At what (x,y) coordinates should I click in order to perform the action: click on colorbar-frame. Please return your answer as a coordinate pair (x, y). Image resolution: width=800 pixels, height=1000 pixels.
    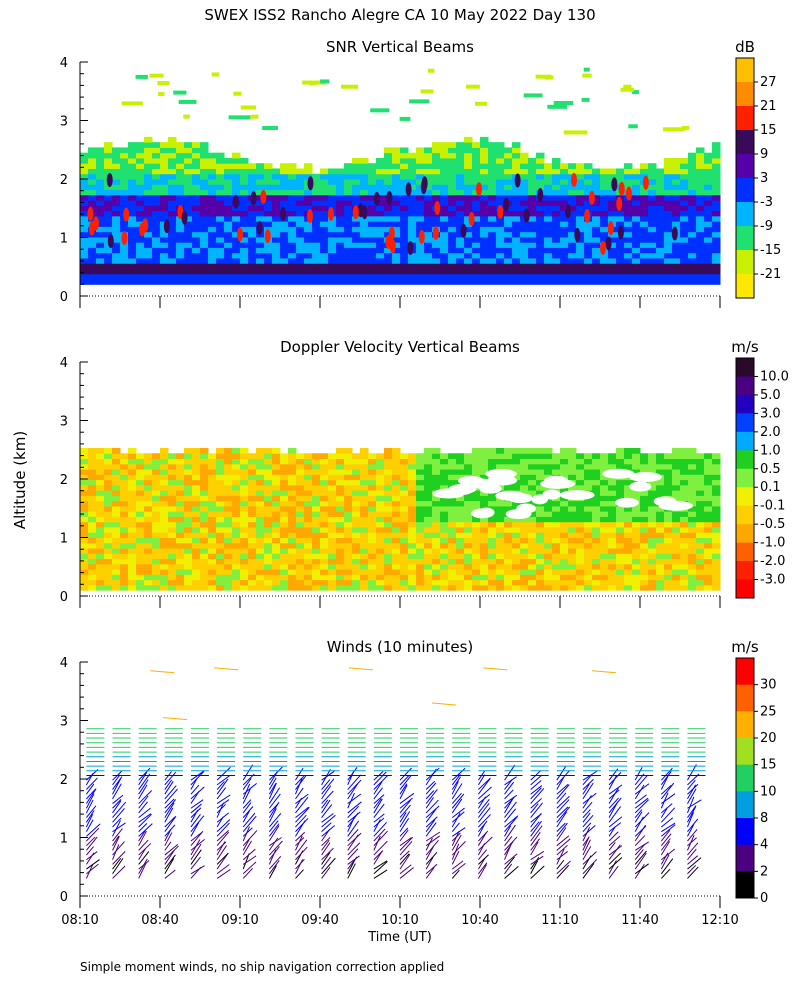
    Looking at the image, I should click on (745, 478).